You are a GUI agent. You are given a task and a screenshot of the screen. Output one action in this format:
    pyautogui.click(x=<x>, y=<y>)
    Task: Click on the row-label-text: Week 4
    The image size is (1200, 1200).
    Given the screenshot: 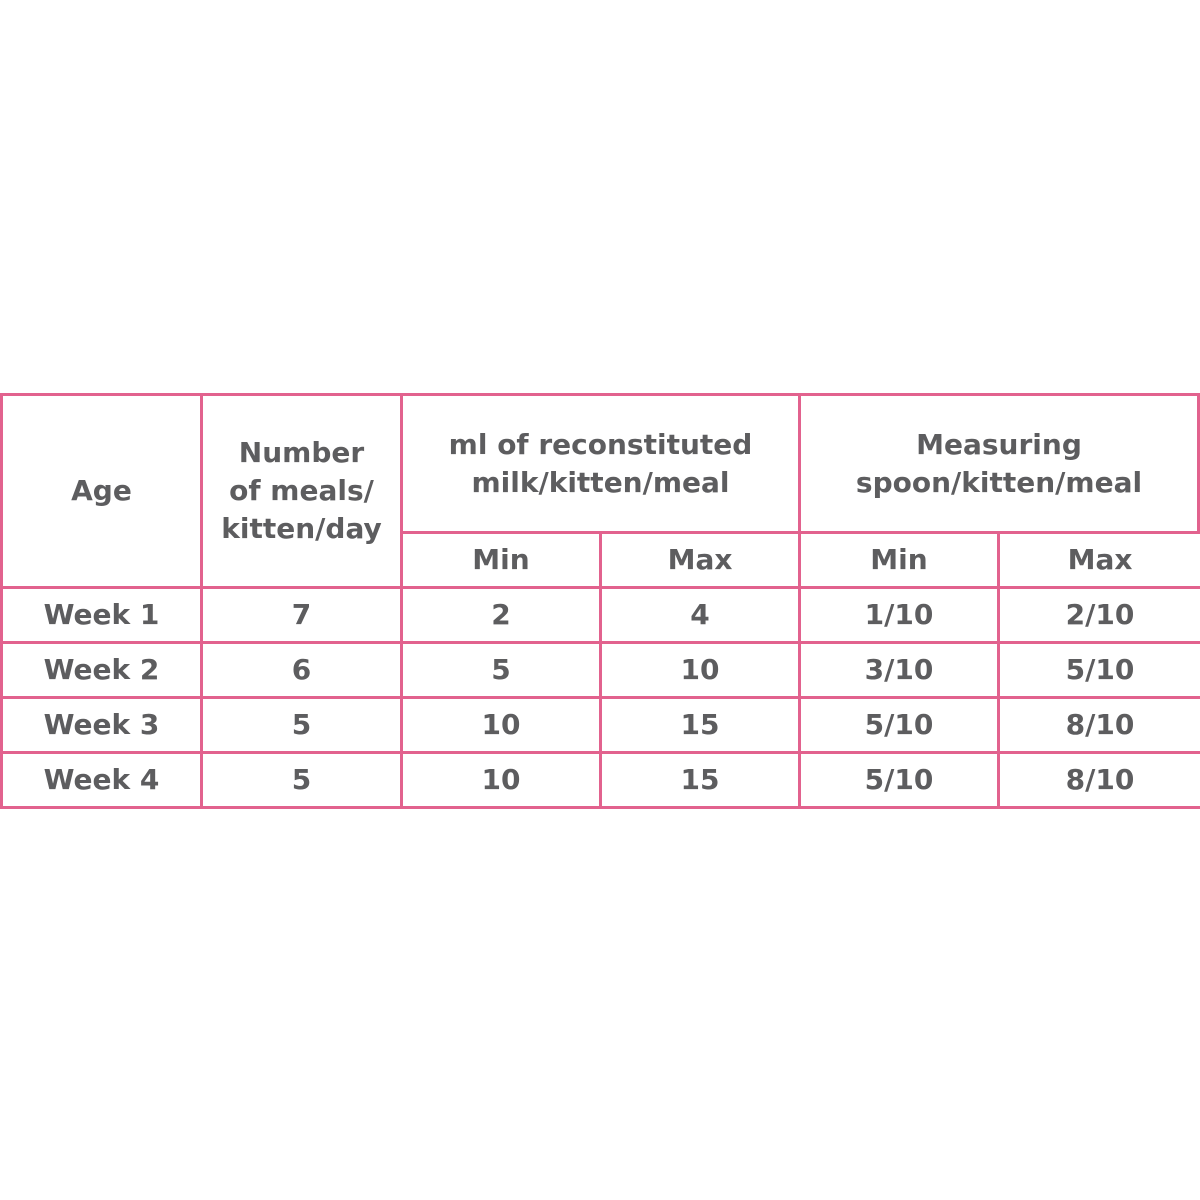 What is the action you would take?
    pyautogui.click(x=101, y=779)
    